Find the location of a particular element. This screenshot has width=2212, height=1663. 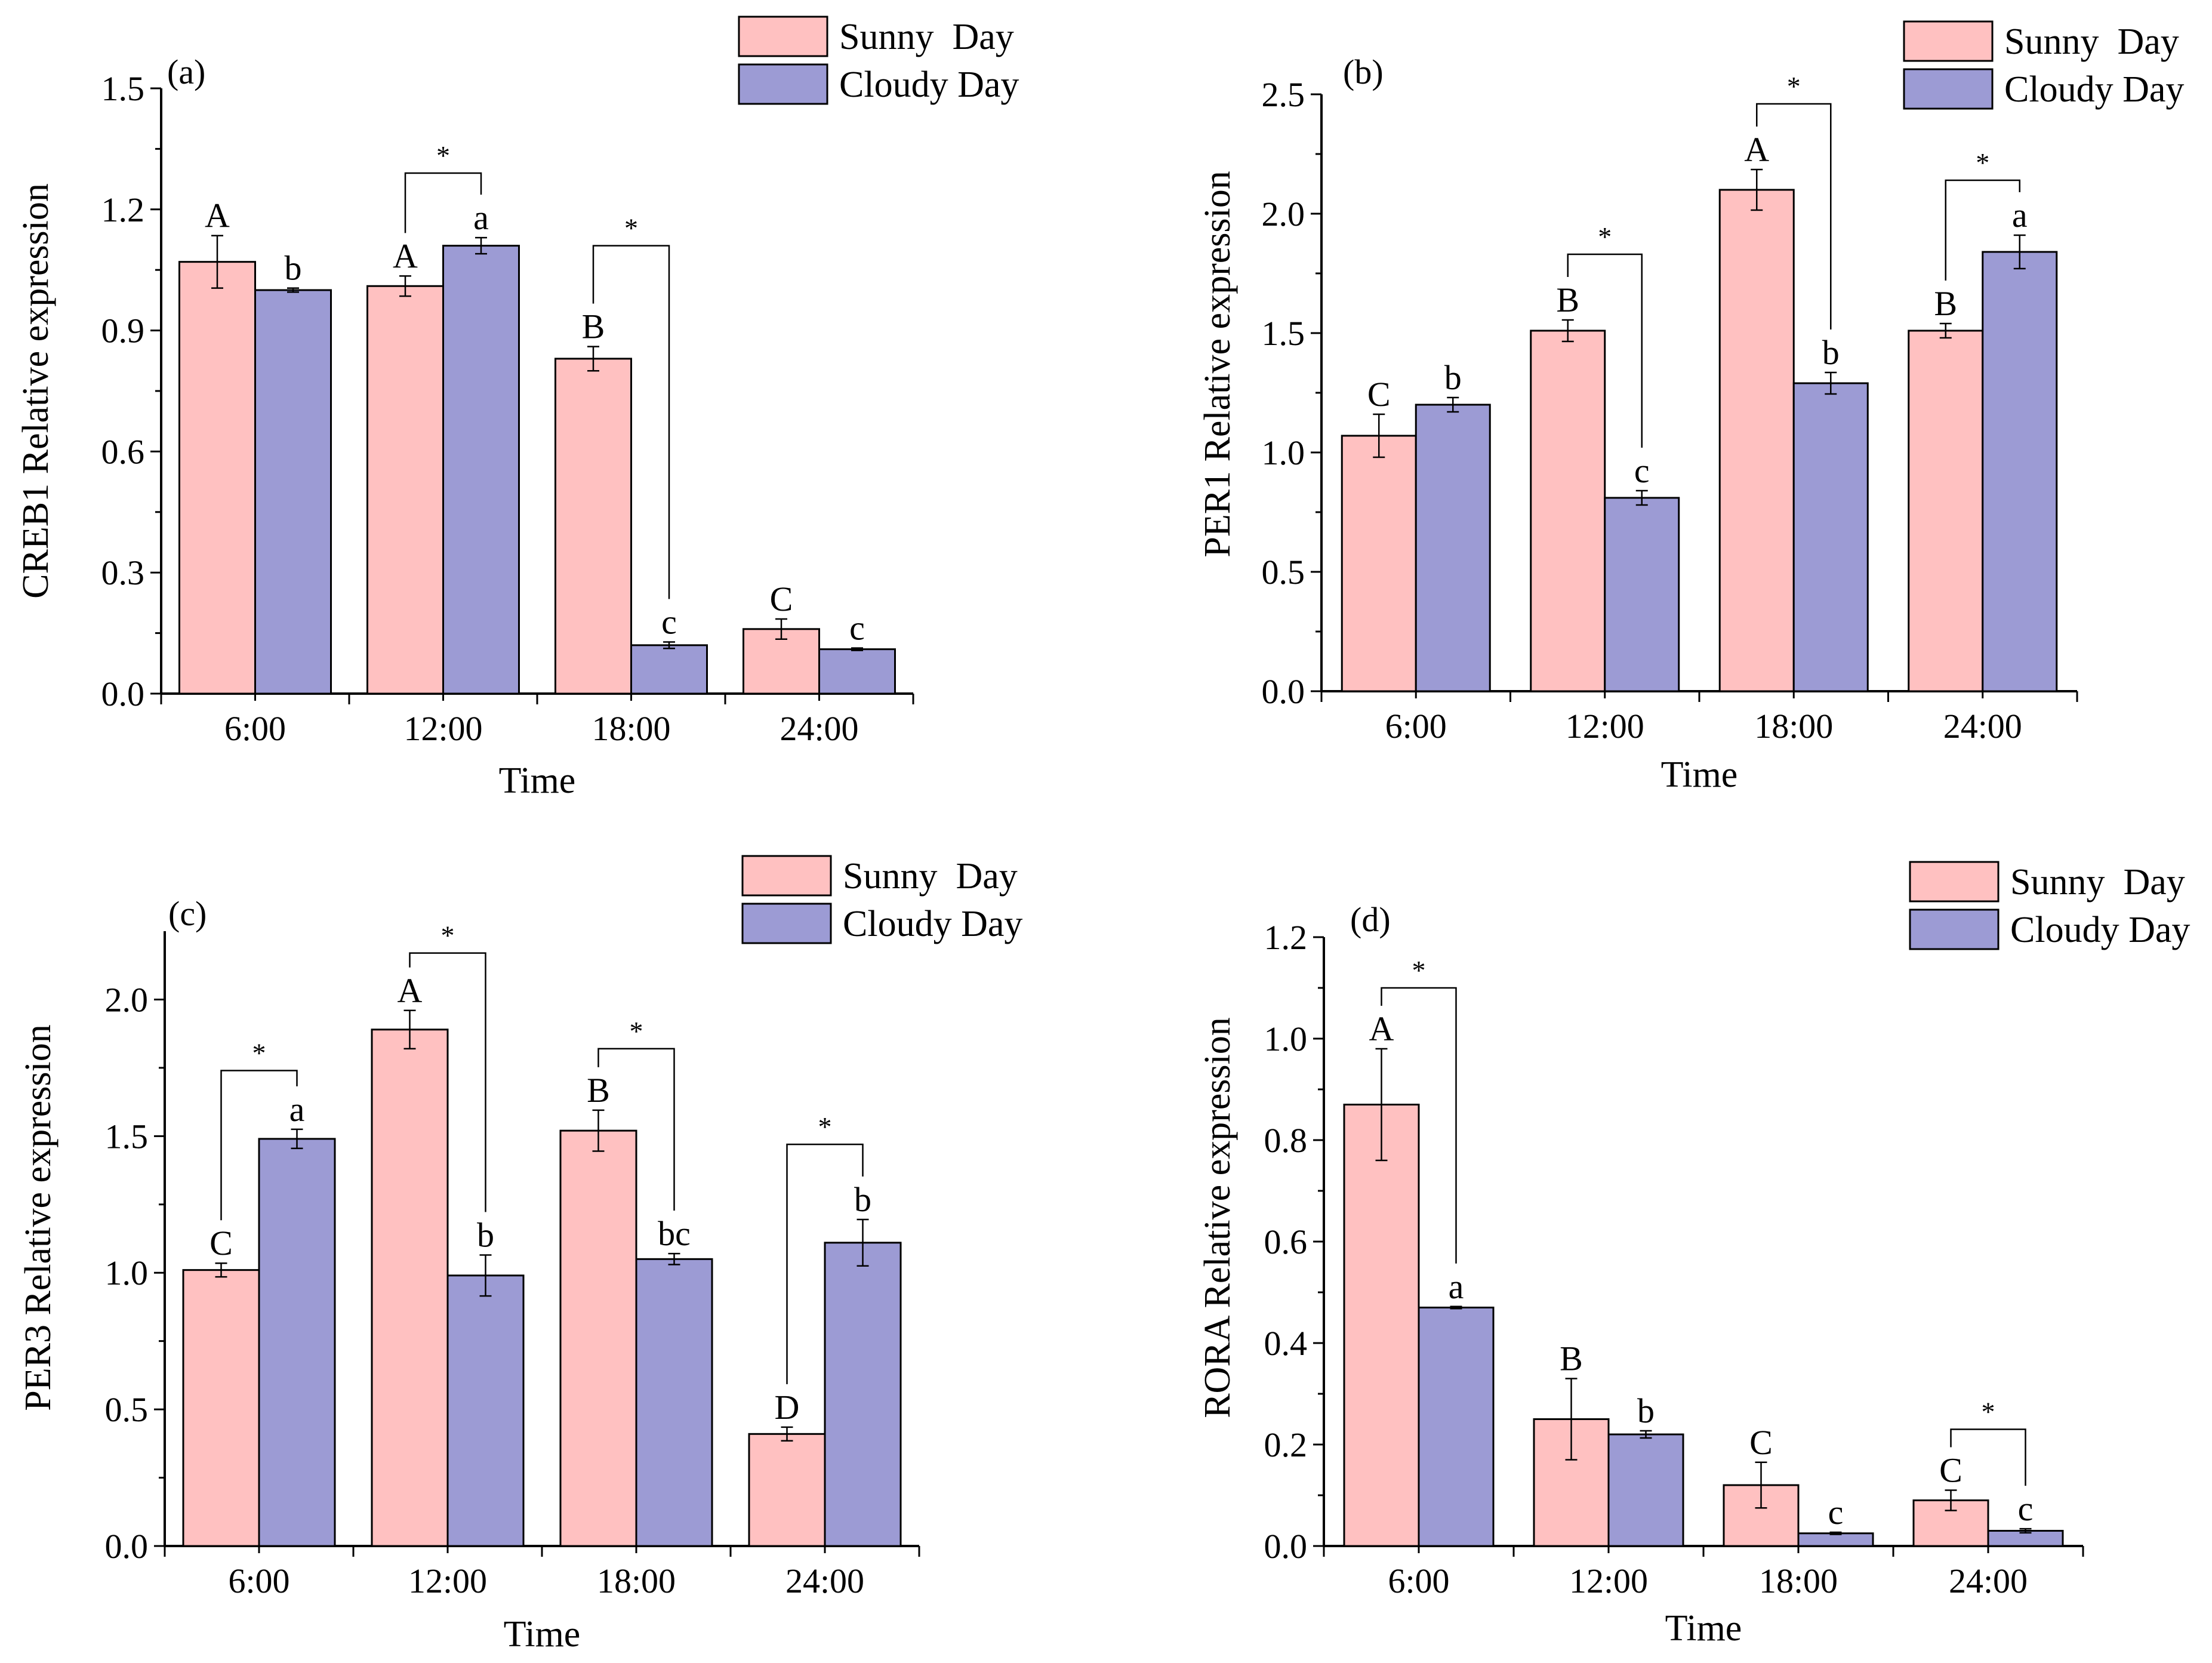

y-axis-title: PER3 Relative expression is located at coordinates (38, 1217).